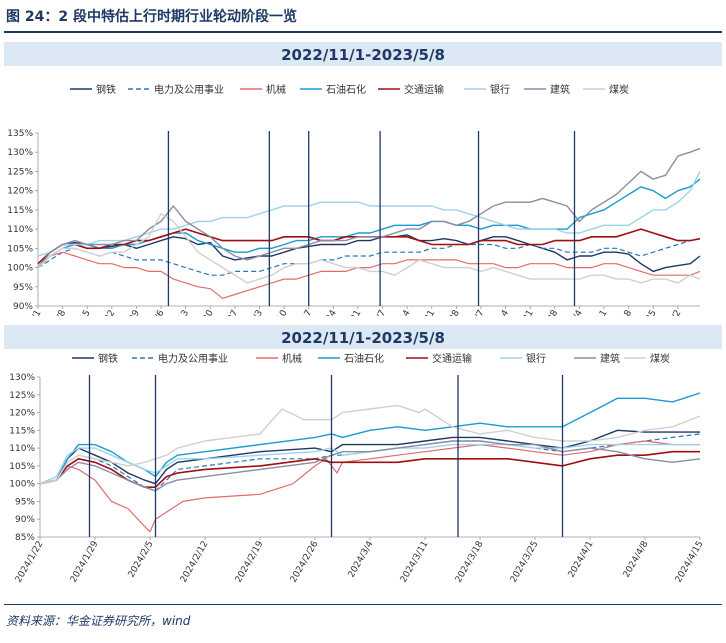 Image resolution: width=726 pixels, height=643 pixels. What do you see at coordinates (20, 134) in the screenshot?
I see `y-tick-label: 135%` at bounding box center [20, 134].